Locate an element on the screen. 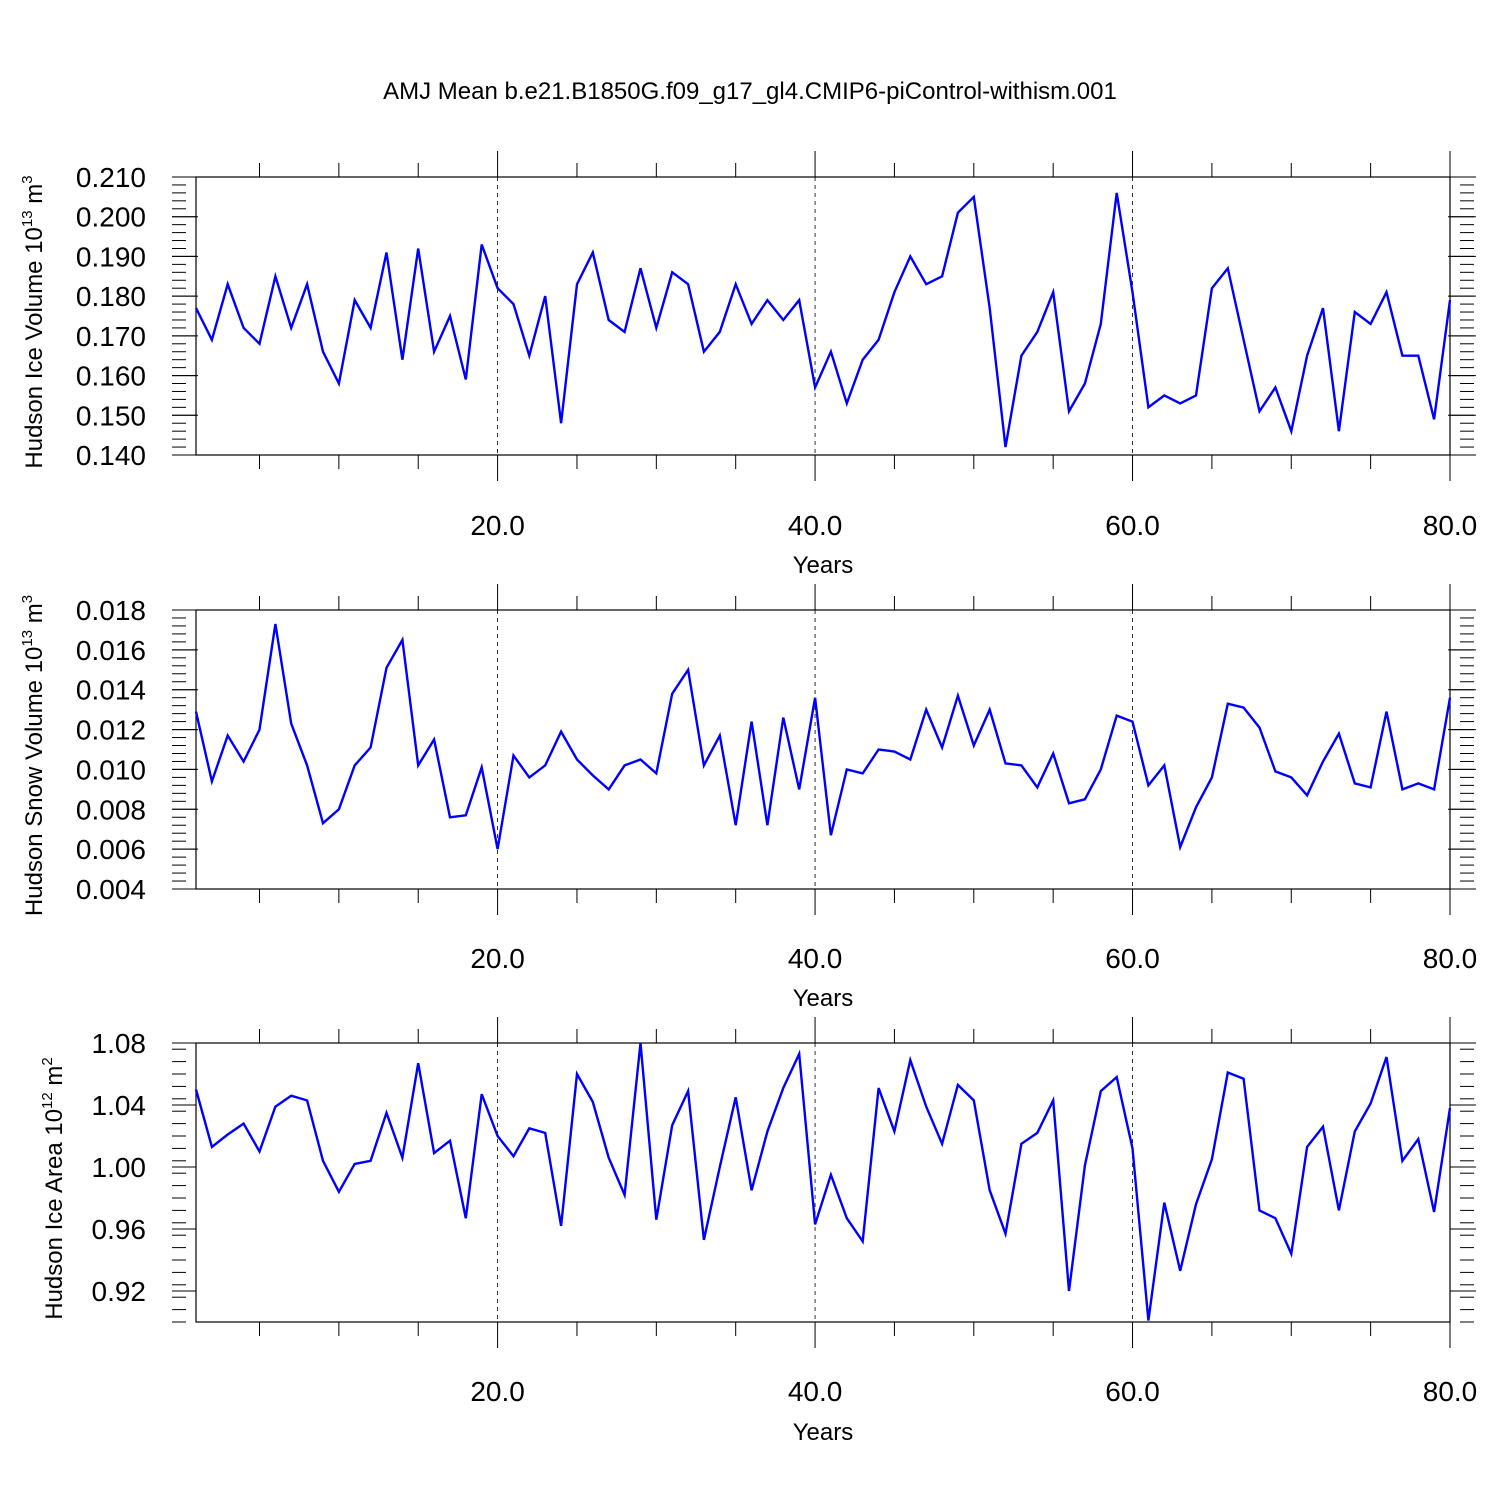 The image size is (1500, 1505). y-axis-title: Hudson Snow Volume 1013 m3 is located at coordinates (33, 755).